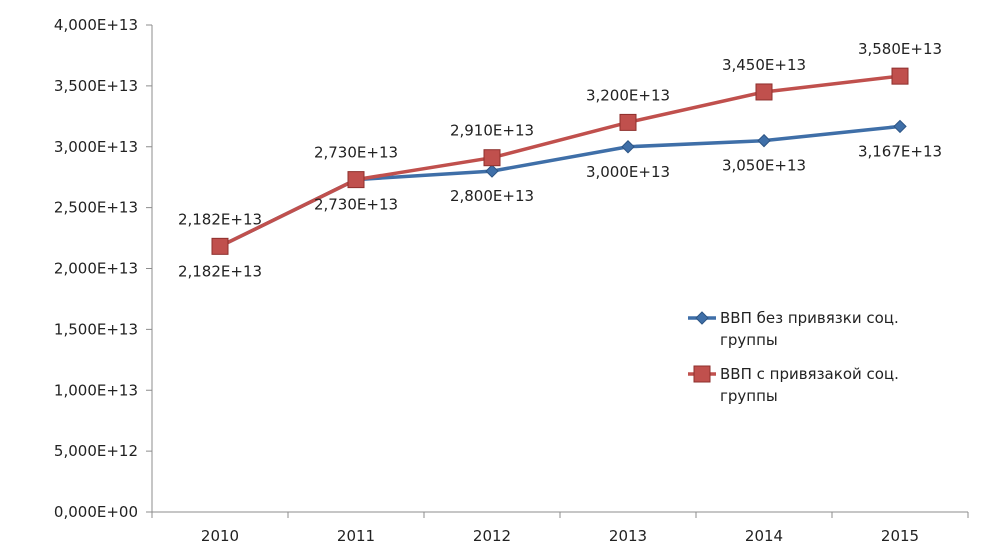 Image resolution: width=987 pixels, height=545 pixels. Describe the element at coordinates (220, 219) in the screenshot. I see `series-2-data-label: 2,182E+13` at that location.